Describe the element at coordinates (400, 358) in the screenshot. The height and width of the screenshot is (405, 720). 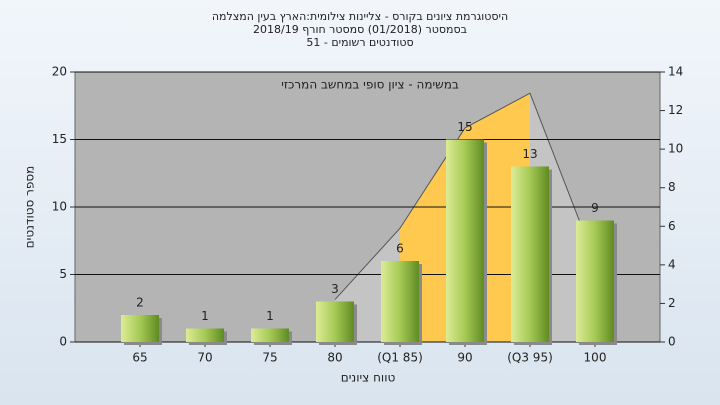
I see `x-tick-label: (Q1 85)` at that location.